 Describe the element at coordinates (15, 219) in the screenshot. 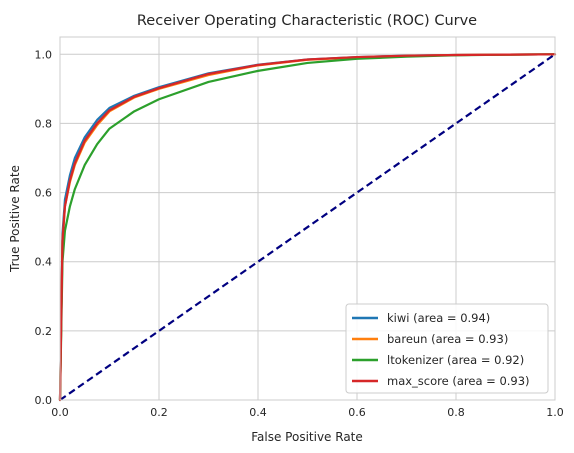

I see `y-axis-label: True Positive Rate` at that location.